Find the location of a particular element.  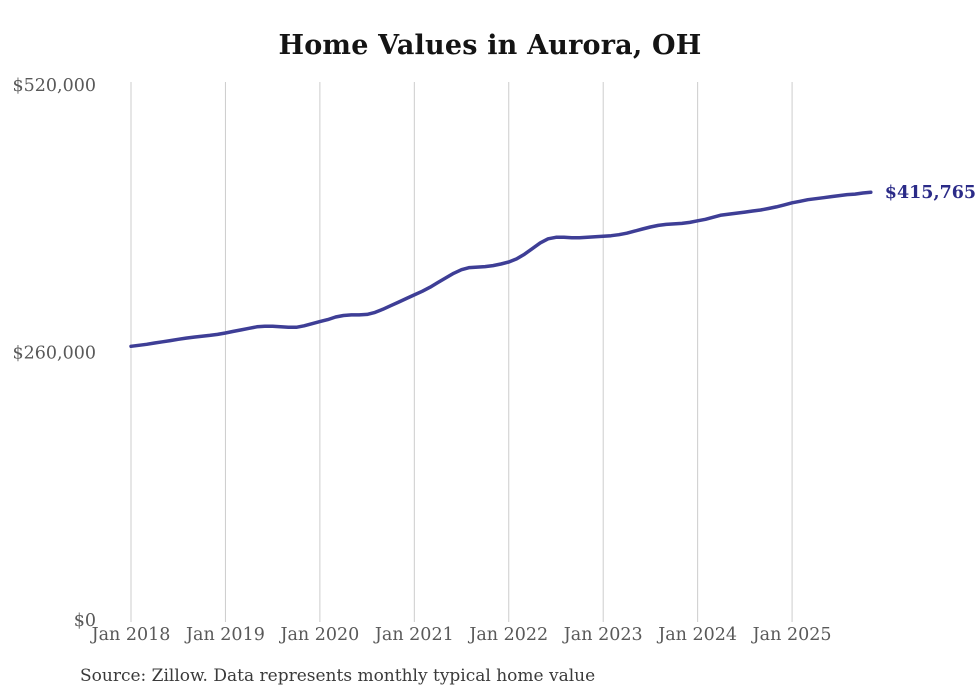

y-tick-label: $260,000 is located at coordinates (54, 354).